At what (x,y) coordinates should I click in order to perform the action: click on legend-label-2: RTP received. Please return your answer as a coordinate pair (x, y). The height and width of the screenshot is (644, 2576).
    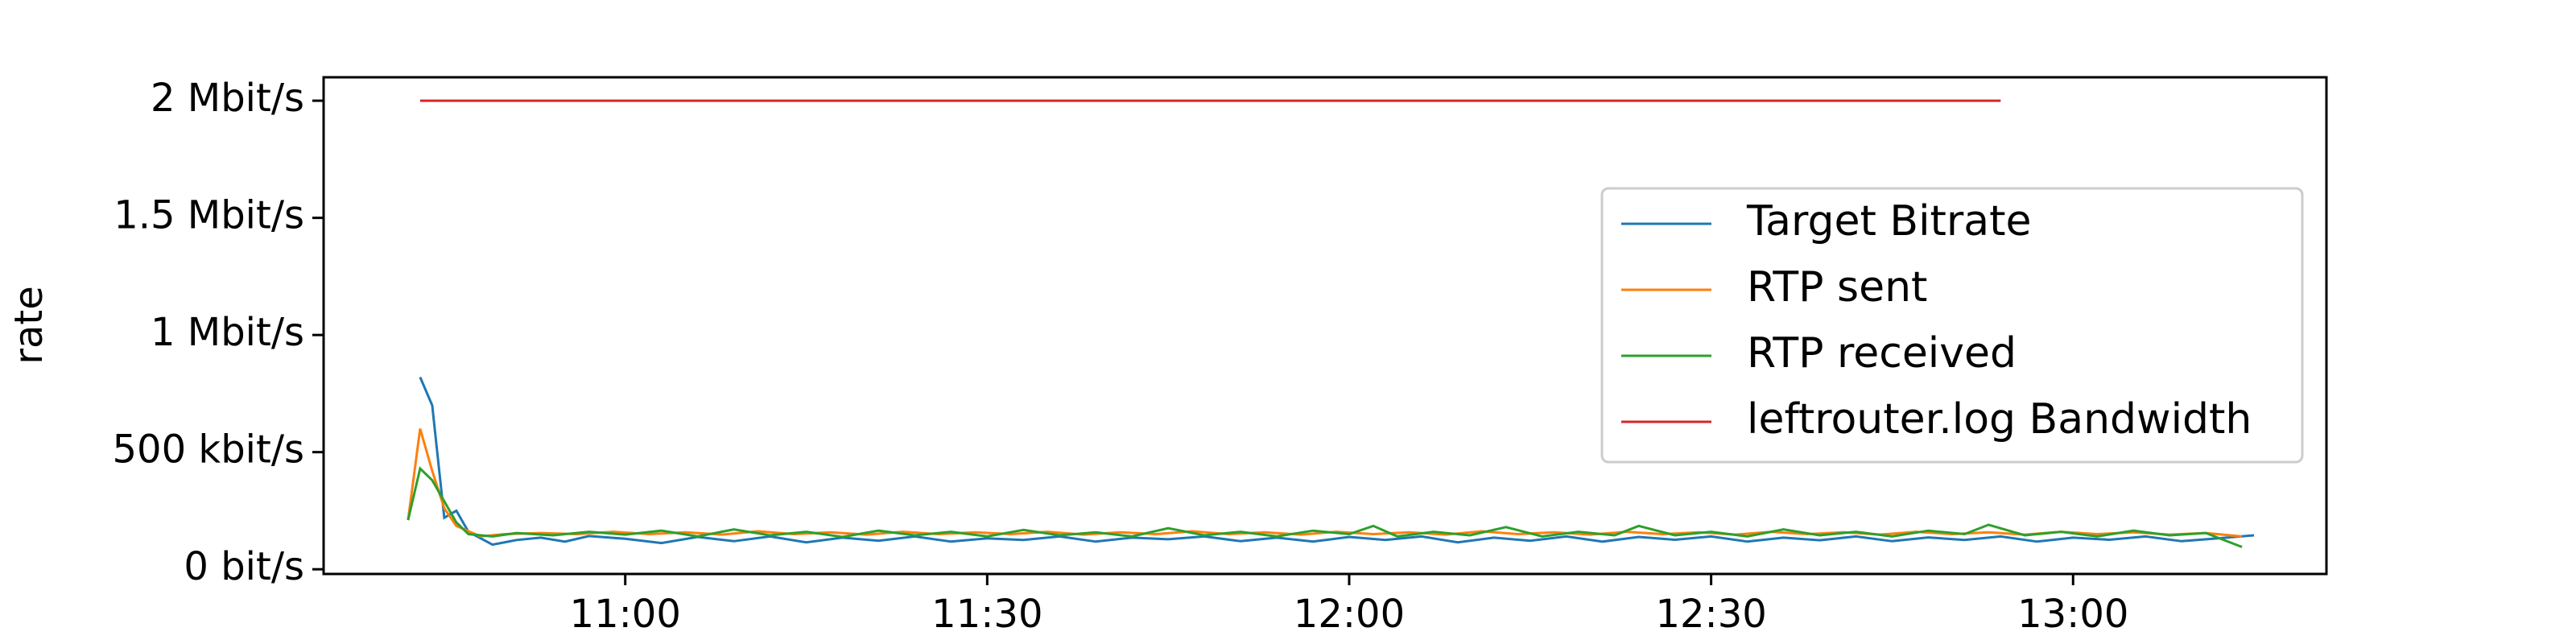
    Looking at the image, I should click on (1882, 353).